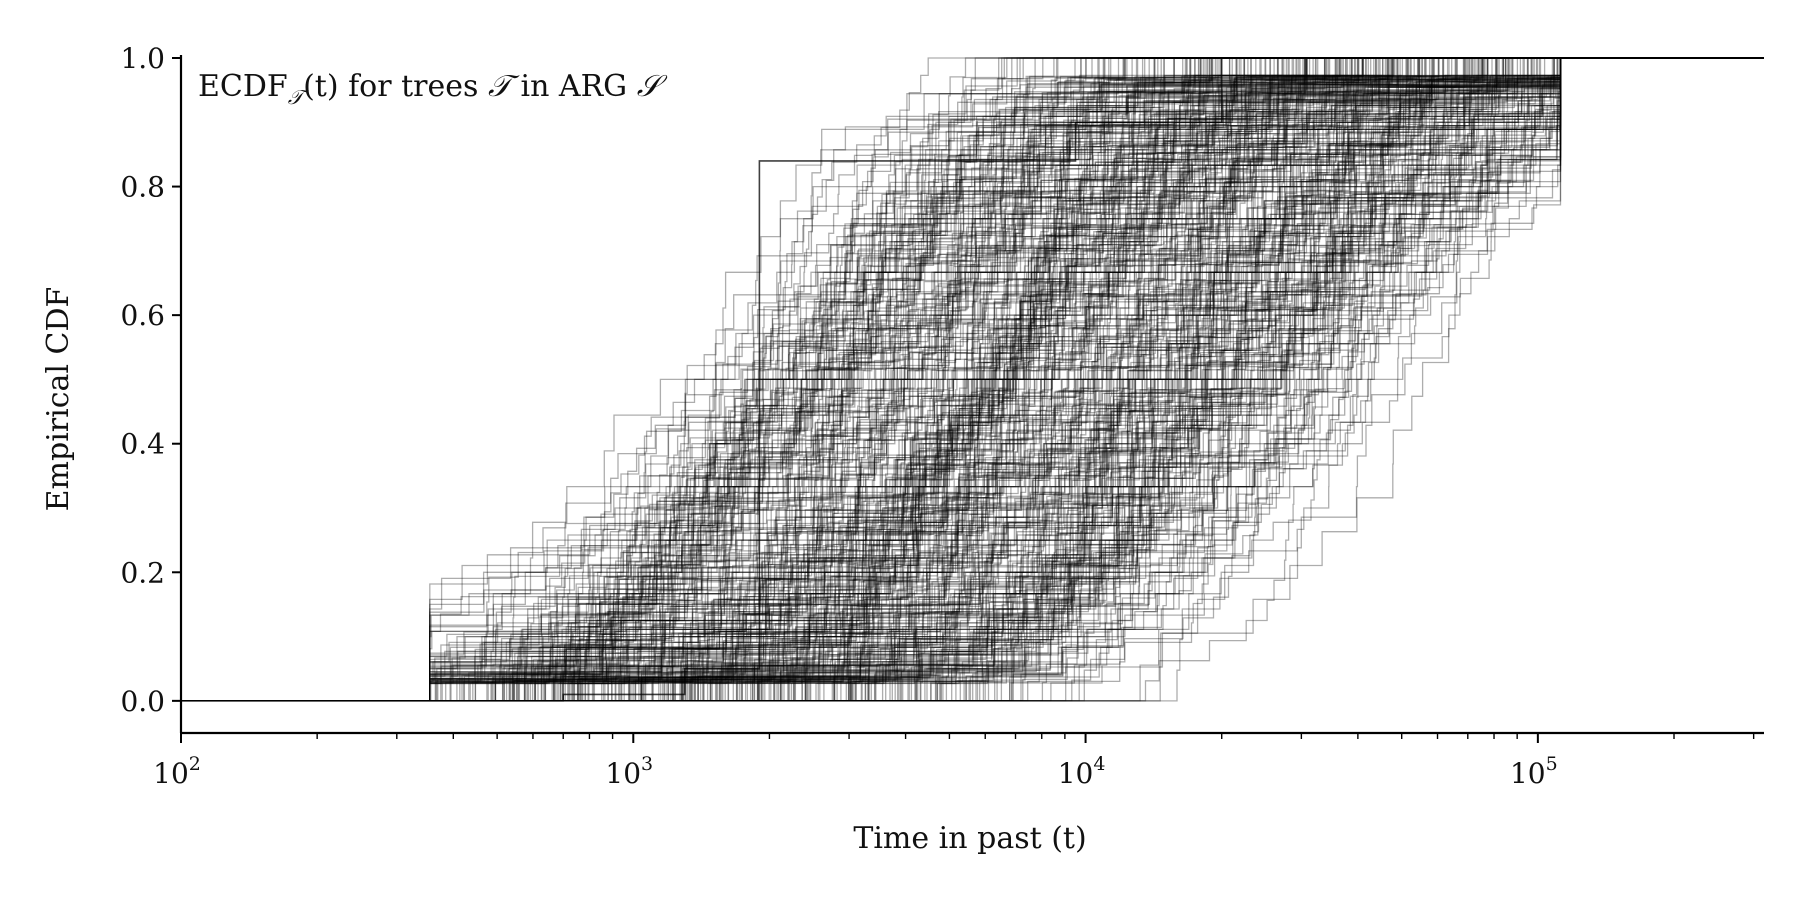  What do you see at coordinates (1534, 771) in the screenshot?
I see `x-tick-label: 105` at bounding box center [1534, 771].